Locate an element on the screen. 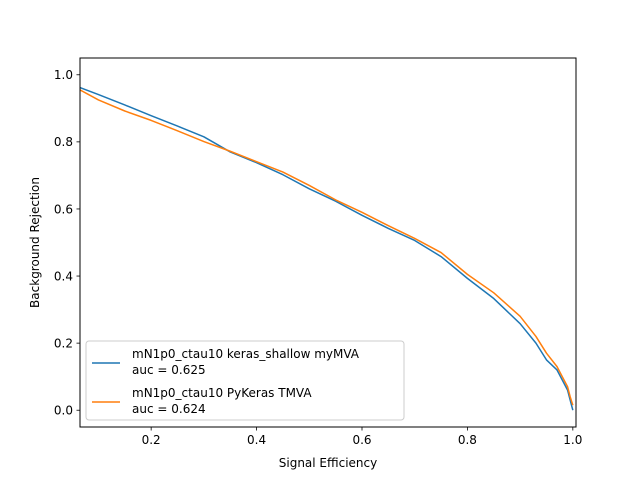  legend-auc-2: auc = 0.624 is located at coordinates (169, 409).